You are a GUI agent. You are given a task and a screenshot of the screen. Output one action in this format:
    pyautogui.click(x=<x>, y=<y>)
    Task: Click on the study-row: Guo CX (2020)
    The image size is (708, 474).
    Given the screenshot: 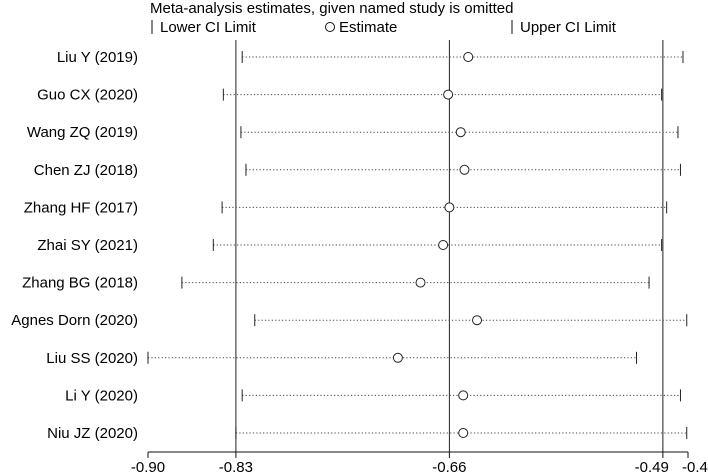 What is the action you would take?
    pyautogui.click(x=350, y=95)
    